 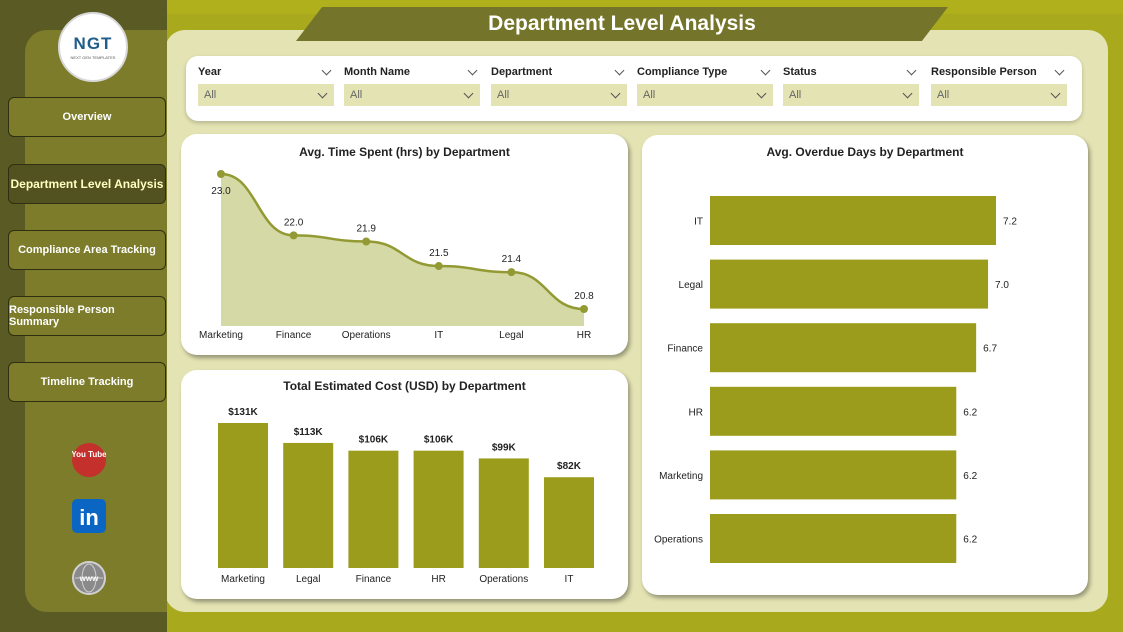 What do you see at coordinates (1002, 285) in the screenshot?
I see `data-label: 7.0` at bounding box center [1002, 285].